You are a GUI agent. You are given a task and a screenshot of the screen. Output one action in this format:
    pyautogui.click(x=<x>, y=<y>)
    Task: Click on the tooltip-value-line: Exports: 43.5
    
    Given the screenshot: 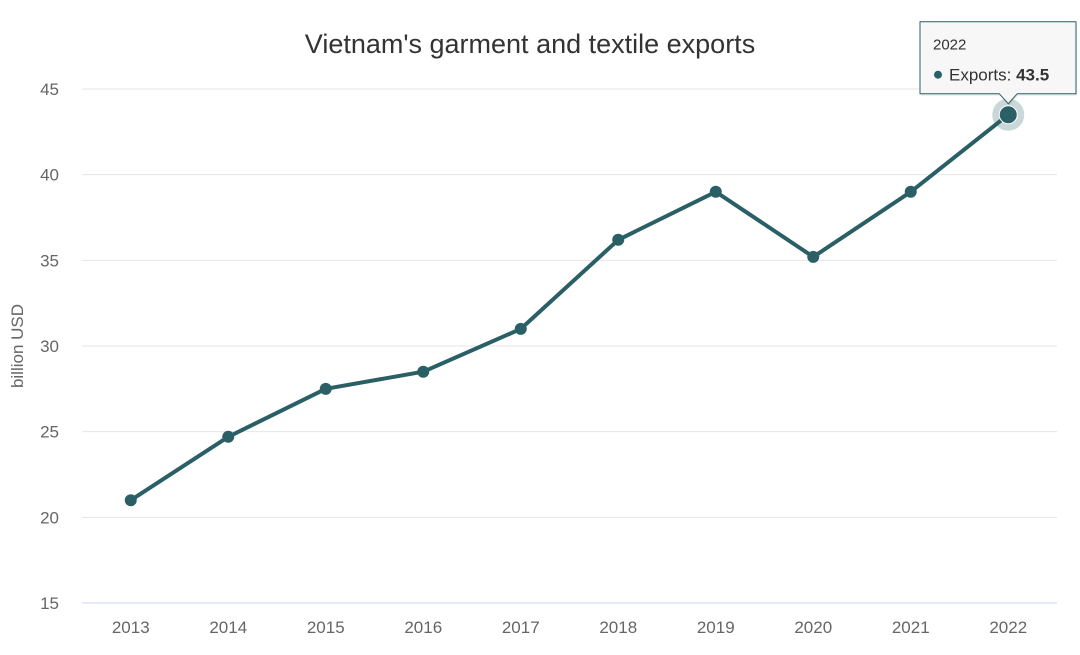 What is the action you would take?
    pyautogui.click(x=999, y=75)
    